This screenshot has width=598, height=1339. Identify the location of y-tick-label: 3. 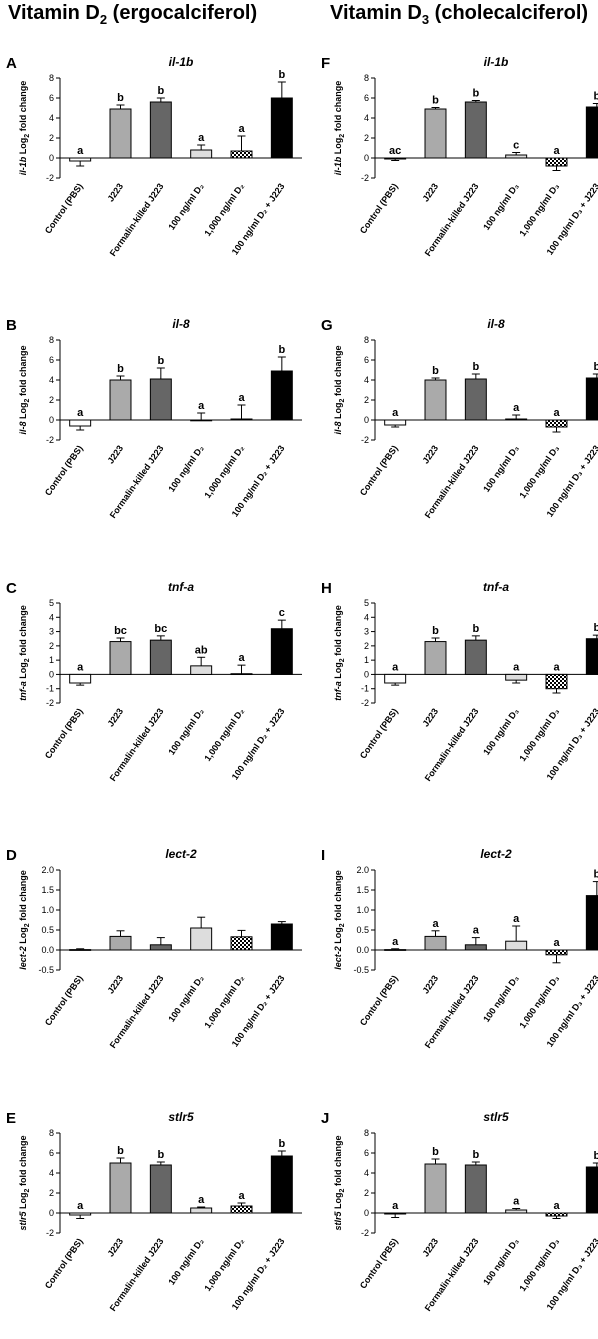
(366, 632).